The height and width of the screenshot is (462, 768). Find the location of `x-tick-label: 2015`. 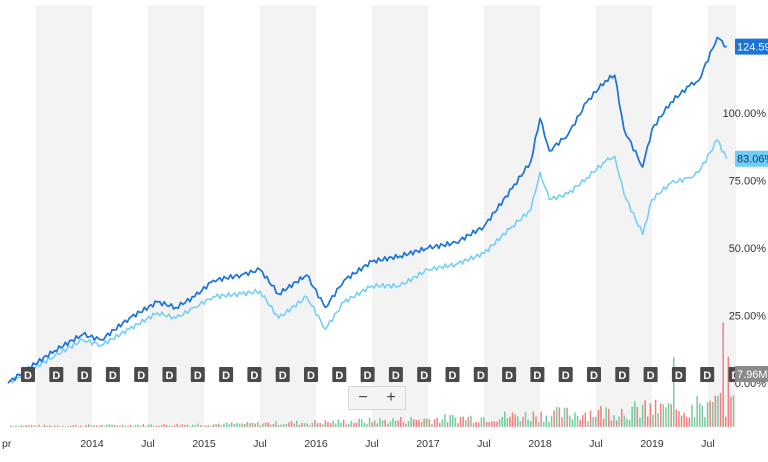

x-tick-label: 2015 is located at coordinates (204, 444).